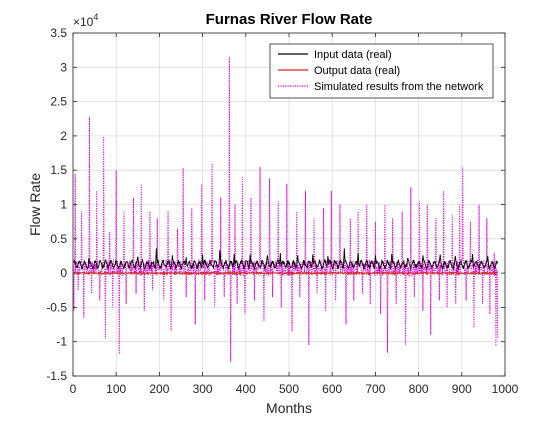 The image size is (560, 425). What do you see at coordinates (58, 102) in the screenshot?
I see `y-tick-label-8: 2.5` at bounding box center [58, 102].